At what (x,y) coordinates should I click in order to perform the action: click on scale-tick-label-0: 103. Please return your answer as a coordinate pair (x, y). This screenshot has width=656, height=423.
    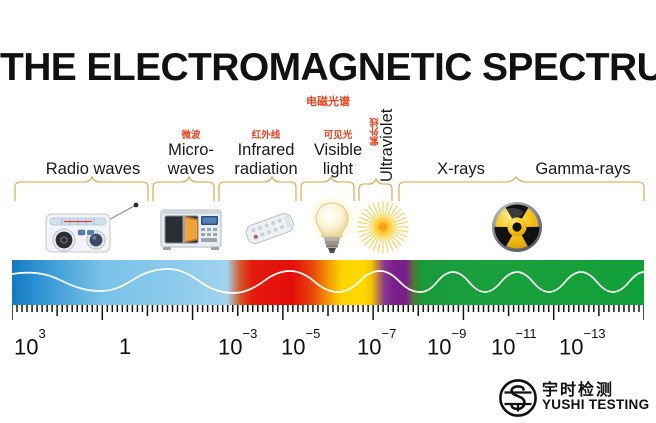
    Looking at the image, I should click on (30, 342).